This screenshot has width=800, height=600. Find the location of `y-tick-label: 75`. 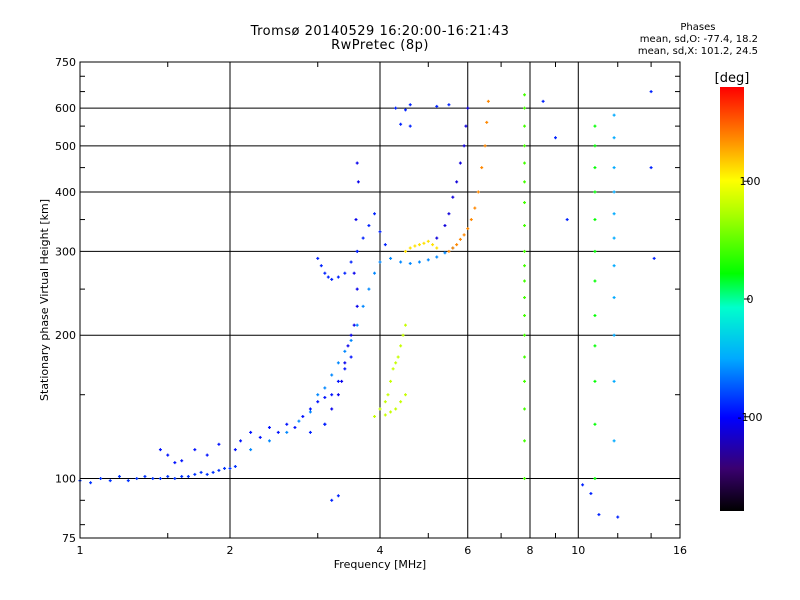

y-tick-label: 75 is located at coordinates (69, 538).